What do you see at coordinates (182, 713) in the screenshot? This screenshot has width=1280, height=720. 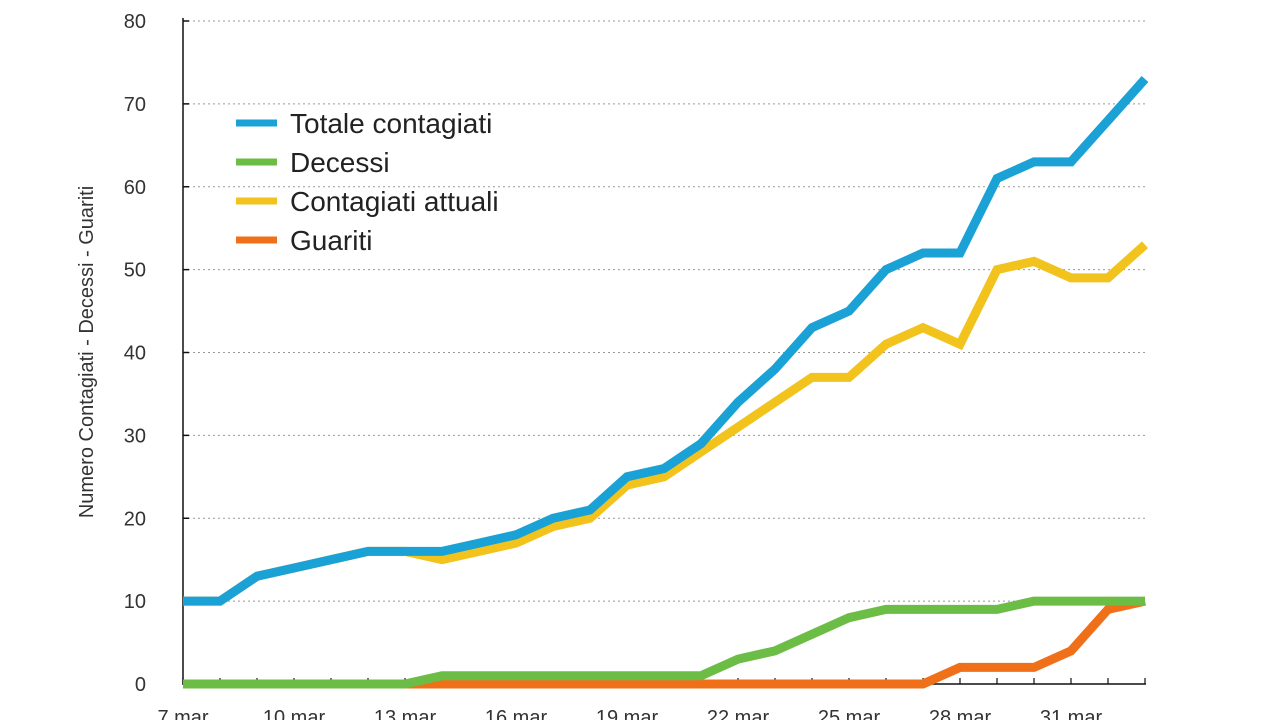 I see `x-tick-label: 7 mar` at bounding box center [182, 713].